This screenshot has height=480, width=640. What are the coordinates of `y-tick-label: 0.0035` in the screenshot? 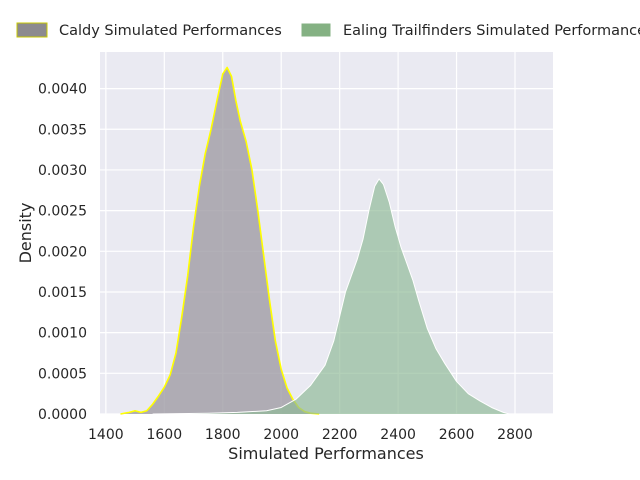 It's located at (62, 130).